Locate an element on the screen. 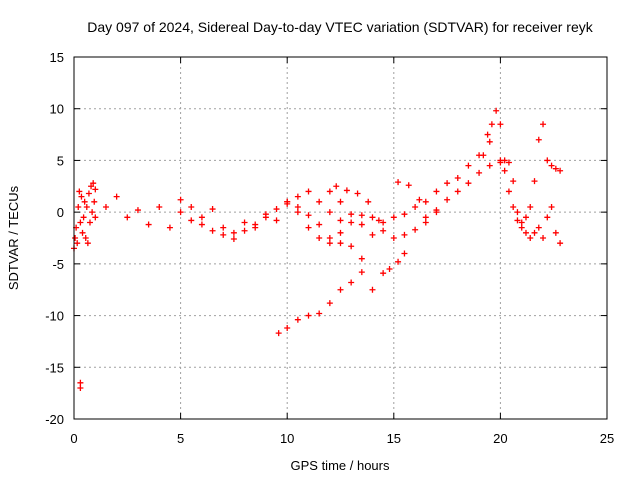 Image resolution: width=640 pixels, height=480 pixels. x-tick-label: 20 is located at coordinates (500, 438).